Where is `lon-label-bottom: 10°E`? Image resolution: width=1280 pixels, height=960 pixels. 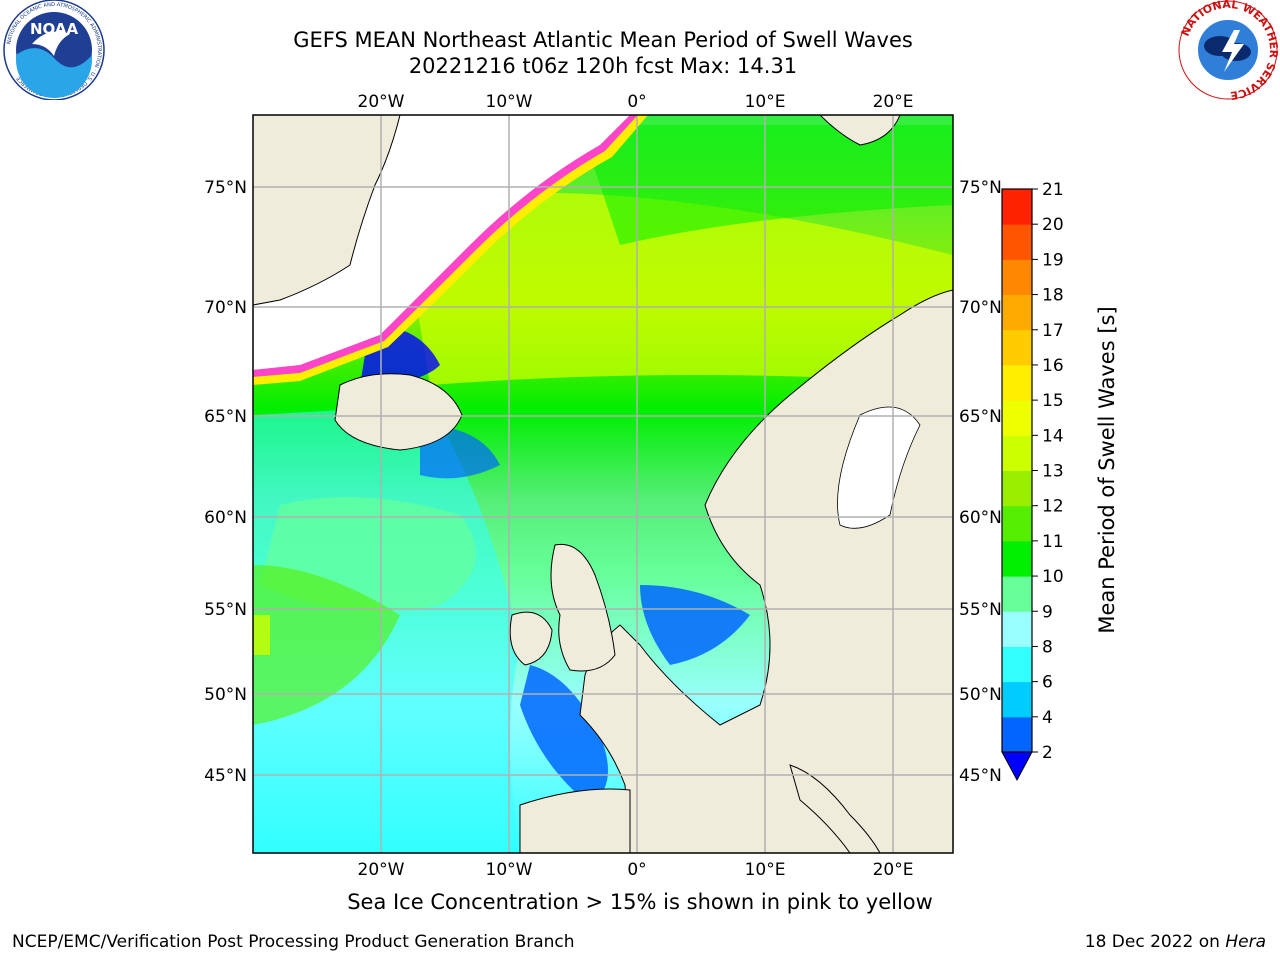 lon-label-bottom: 10°E is located at coordinates (765, 867).